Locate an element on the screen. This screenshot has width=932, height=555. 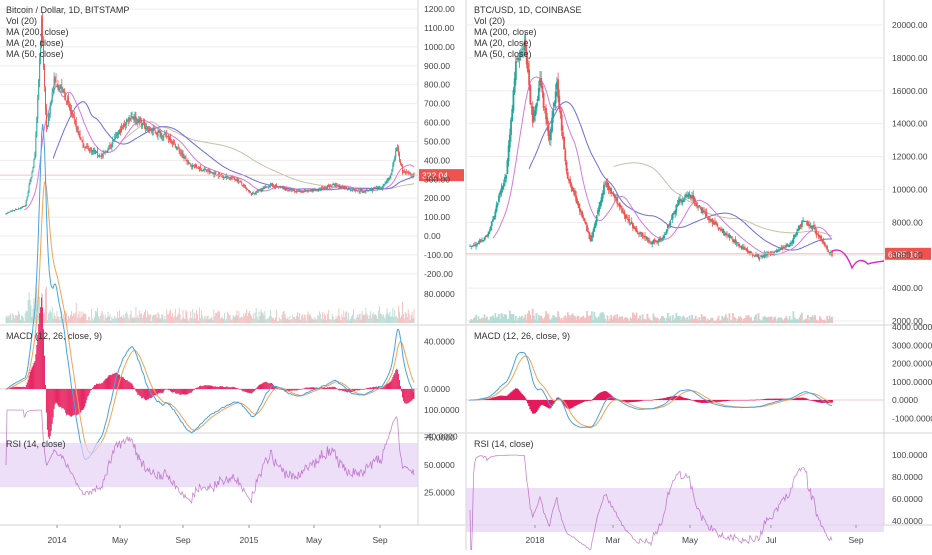
right-study-ma50: MA (50, close) is located at coordinates (503, 54).